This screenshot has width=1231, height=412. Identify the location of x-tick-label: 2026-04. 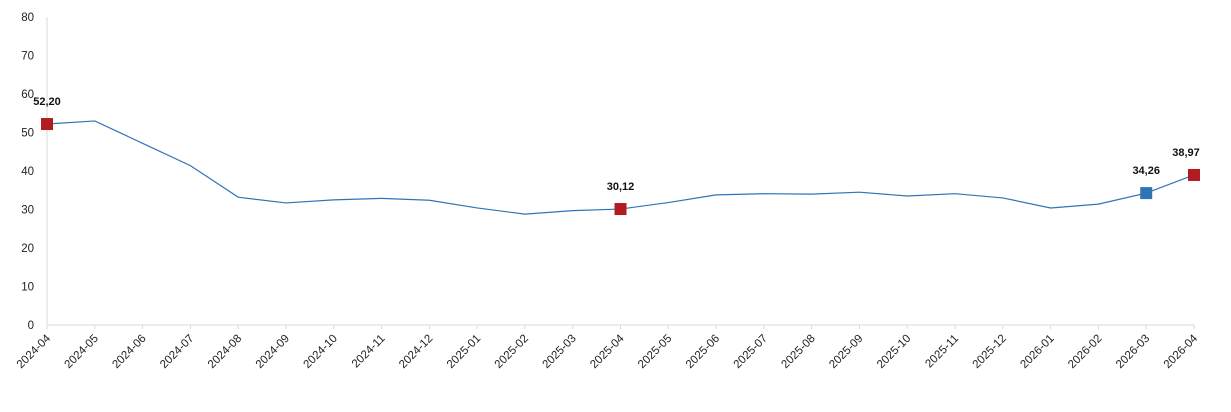
(1181, 351).